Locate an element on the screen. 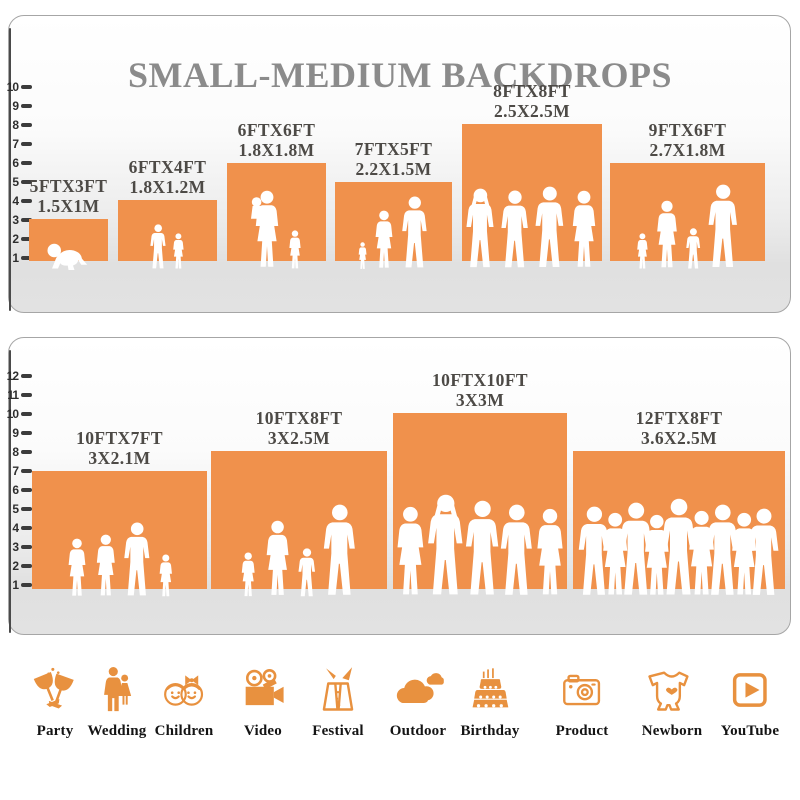 The height and width of the screenshot is (800, 800). category-newborn: Newborn is located at coordinates (672, 702).